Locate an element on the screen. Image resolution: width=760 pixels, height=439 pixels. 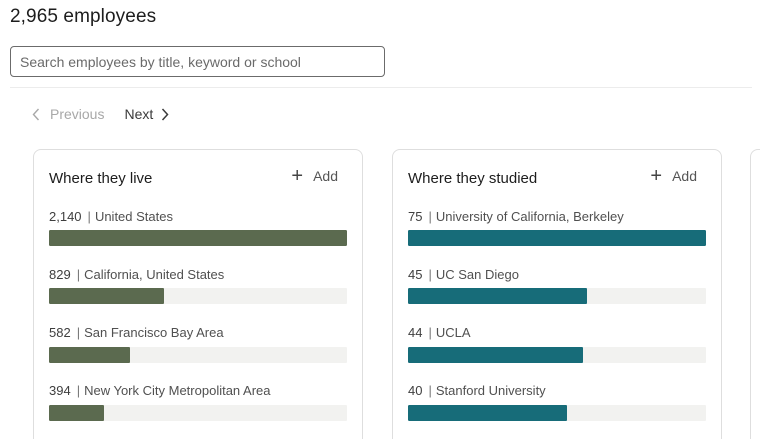
item-count: 44 is located at coordinates (415, 333).